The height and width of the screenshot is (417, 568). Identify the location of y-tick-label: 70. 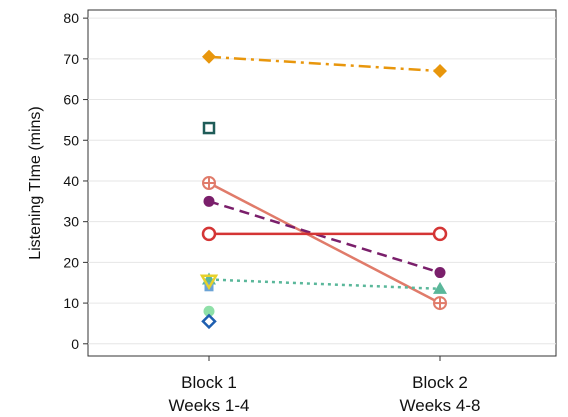
(71, 59).